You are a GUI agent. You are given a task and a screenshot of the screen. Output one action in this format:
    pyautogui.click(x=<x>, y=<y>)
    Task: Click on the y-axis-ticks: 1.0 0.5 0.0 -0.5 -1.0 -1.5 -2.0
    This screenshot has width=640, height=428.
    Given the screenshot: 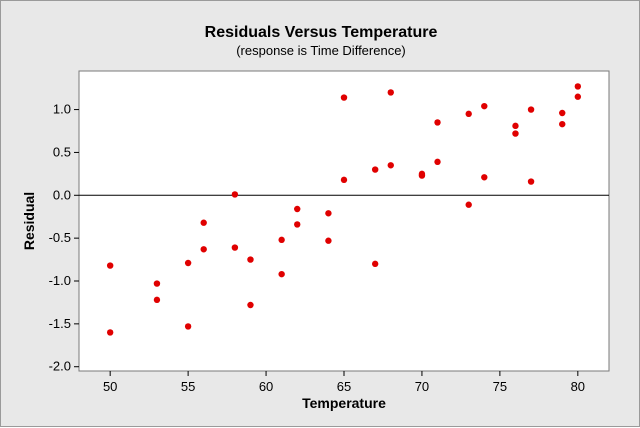 What is the action you would take?
    pyautogui.click(x=64, y=238)
    